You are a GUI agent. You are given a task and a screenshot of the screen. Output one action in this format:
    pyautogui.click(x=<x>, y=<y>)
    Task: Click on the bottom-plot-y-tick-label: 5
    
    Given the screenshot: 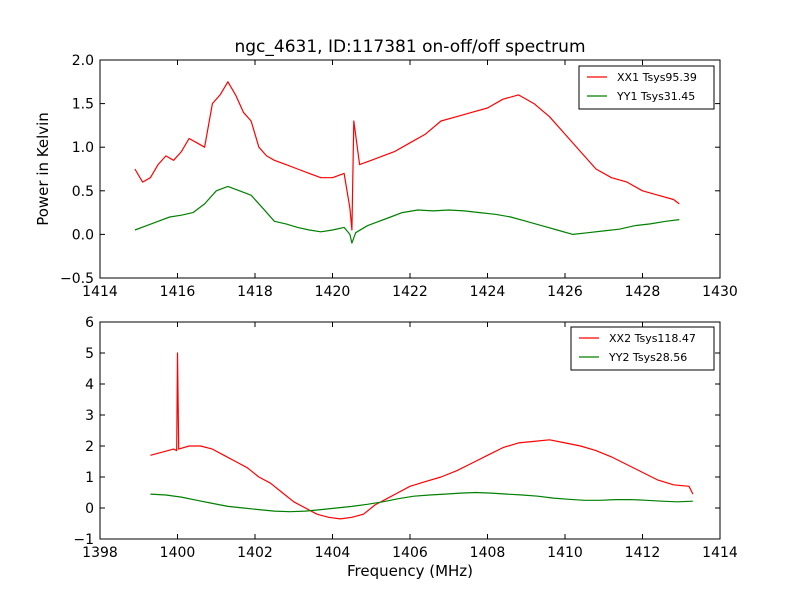 What is the action you would take?
    pyautogui.click(x=89, y=354)
    